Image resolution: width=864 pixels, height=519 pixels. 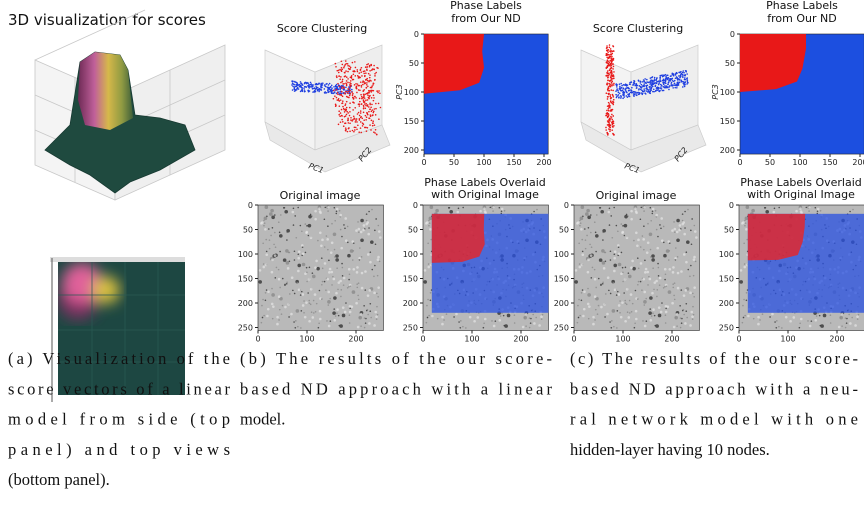 I want to click on subplot-title: Original image, so click(x=320, y=195).